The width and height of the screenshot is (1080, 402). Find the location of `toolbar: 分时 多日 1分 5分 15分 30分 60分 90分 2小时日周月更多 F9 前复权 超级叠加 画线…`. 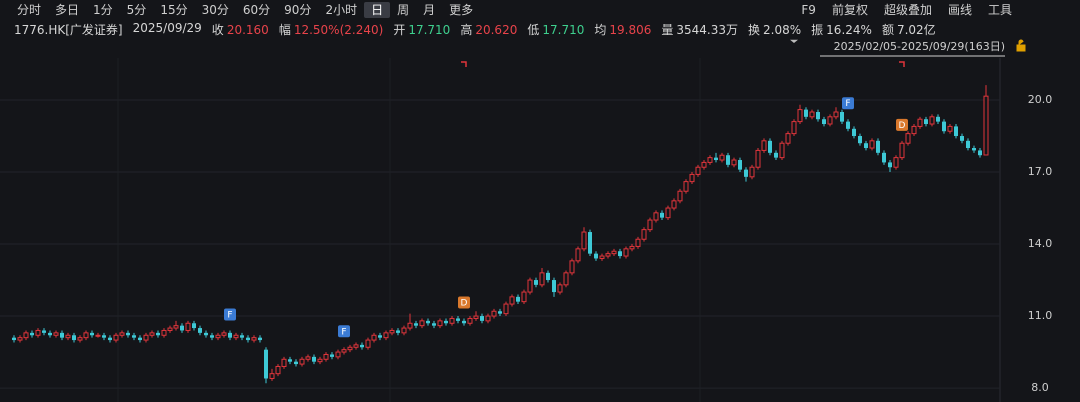

toolbar: 分时 多日 1分 5分 15分 30分 60分 90分 2小时日周月更多 F9 前复权 超级叠加 画线… is located at coordinates (540, 10).